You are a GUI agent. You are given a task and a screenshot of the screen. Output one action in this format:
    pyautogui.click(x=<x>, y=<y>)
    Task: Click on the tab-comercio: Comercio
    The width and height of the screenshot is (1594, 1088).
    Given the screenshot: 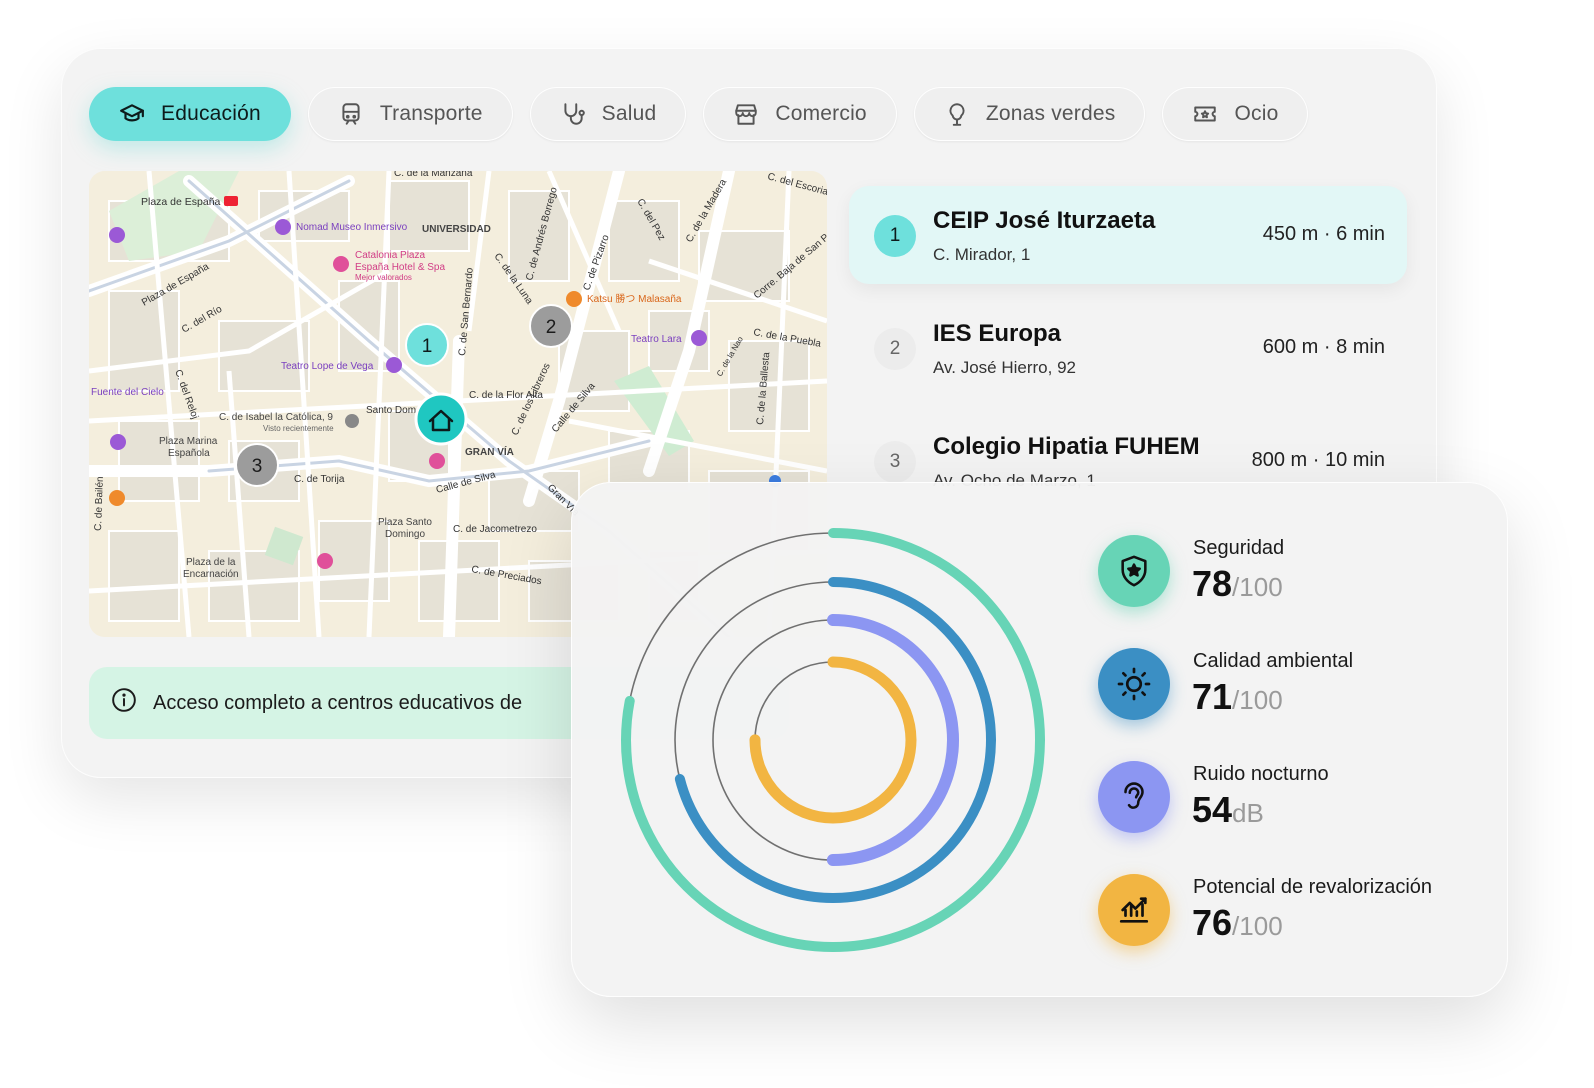 What is the action you would take?
    pyautogui.click(x=800, y=114)
    